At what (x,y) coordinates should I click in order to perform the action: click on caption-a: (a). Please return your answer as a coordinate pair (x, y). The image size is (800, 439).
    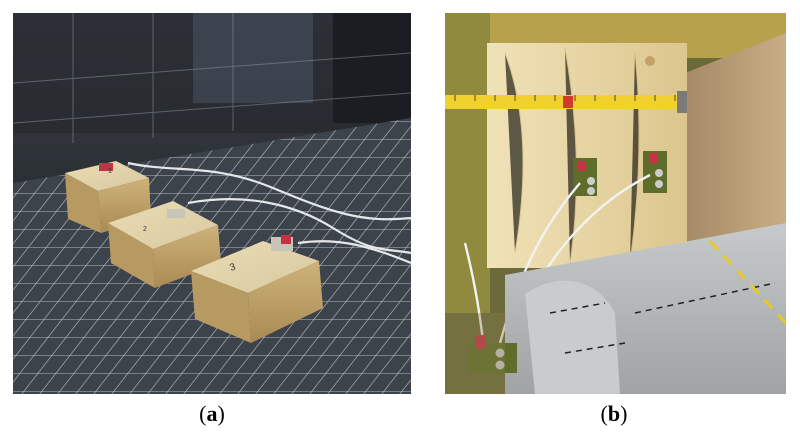
    Looking at the image, I should click on (212, 413).